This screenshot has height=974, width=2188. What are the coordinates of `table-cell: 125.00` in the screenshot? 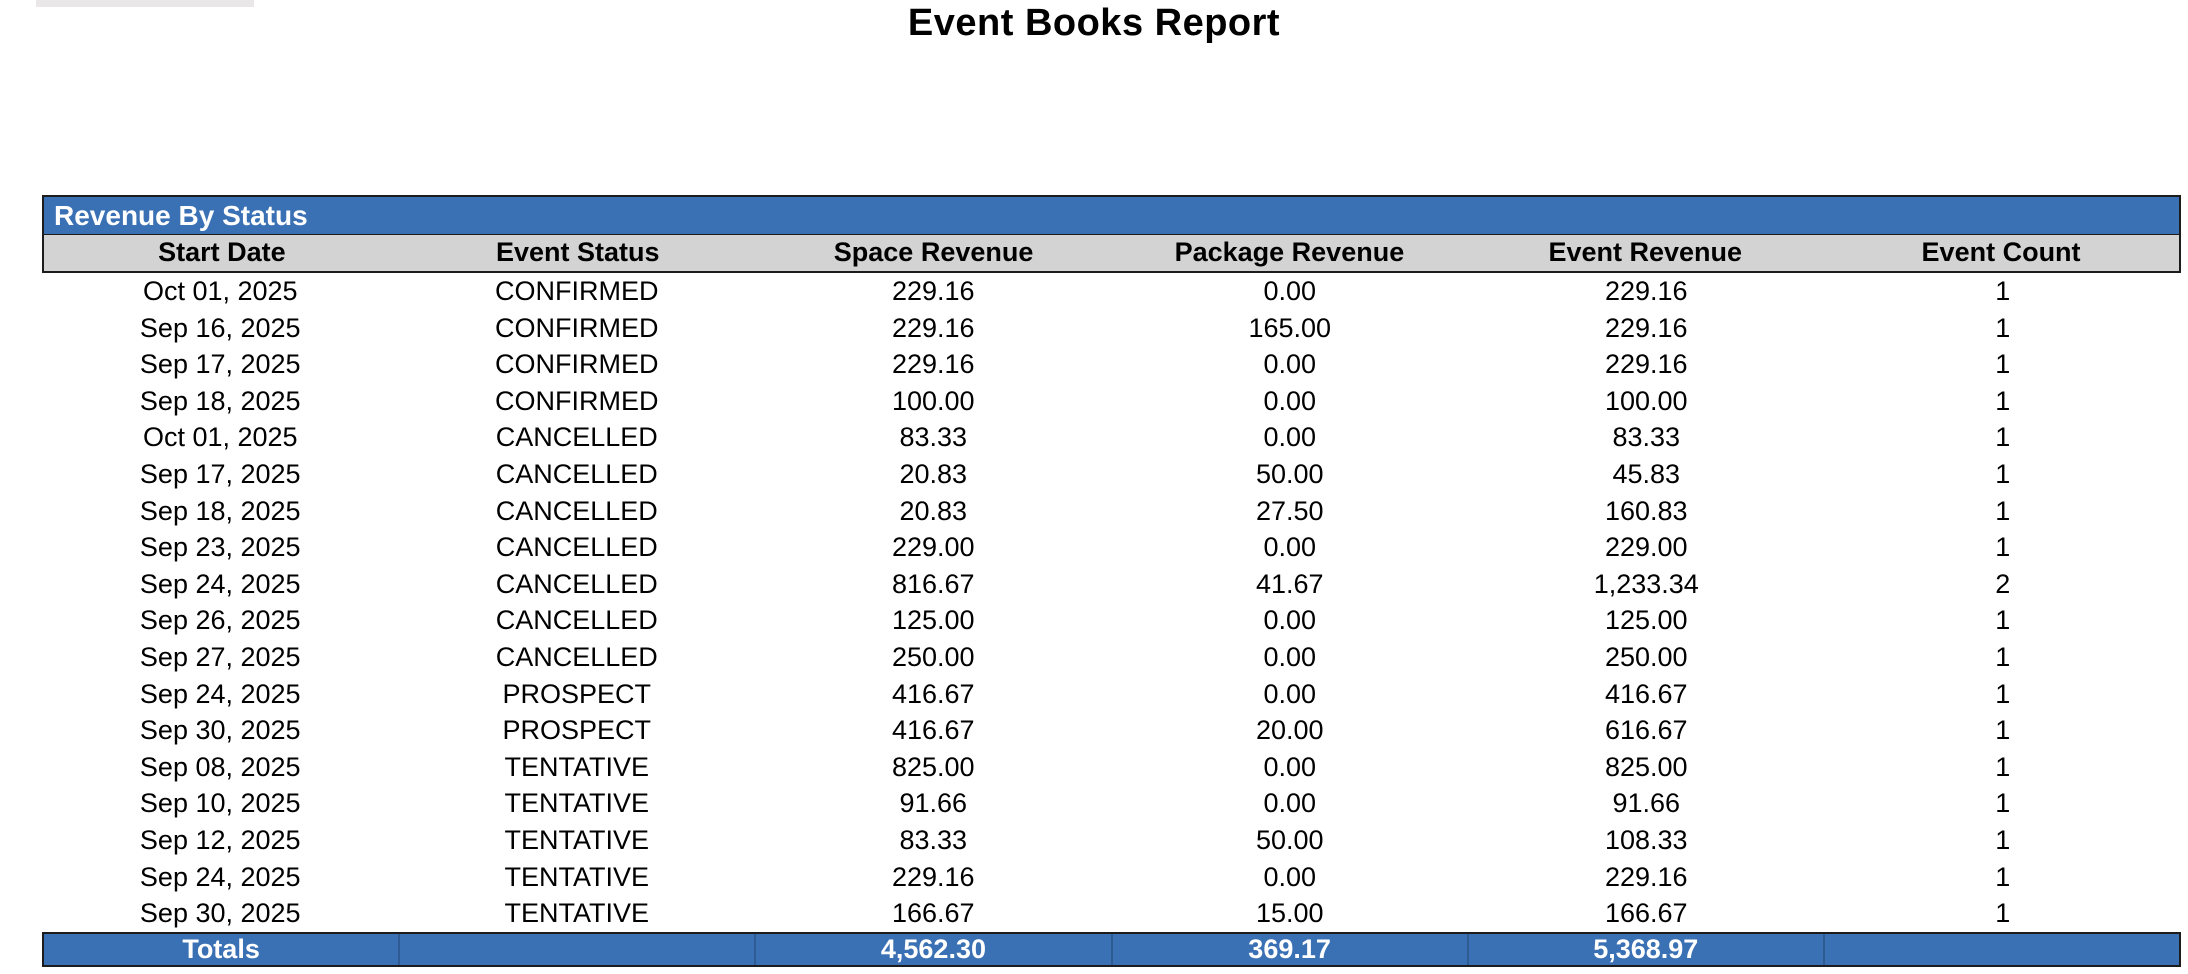 It's located at (933, 620).